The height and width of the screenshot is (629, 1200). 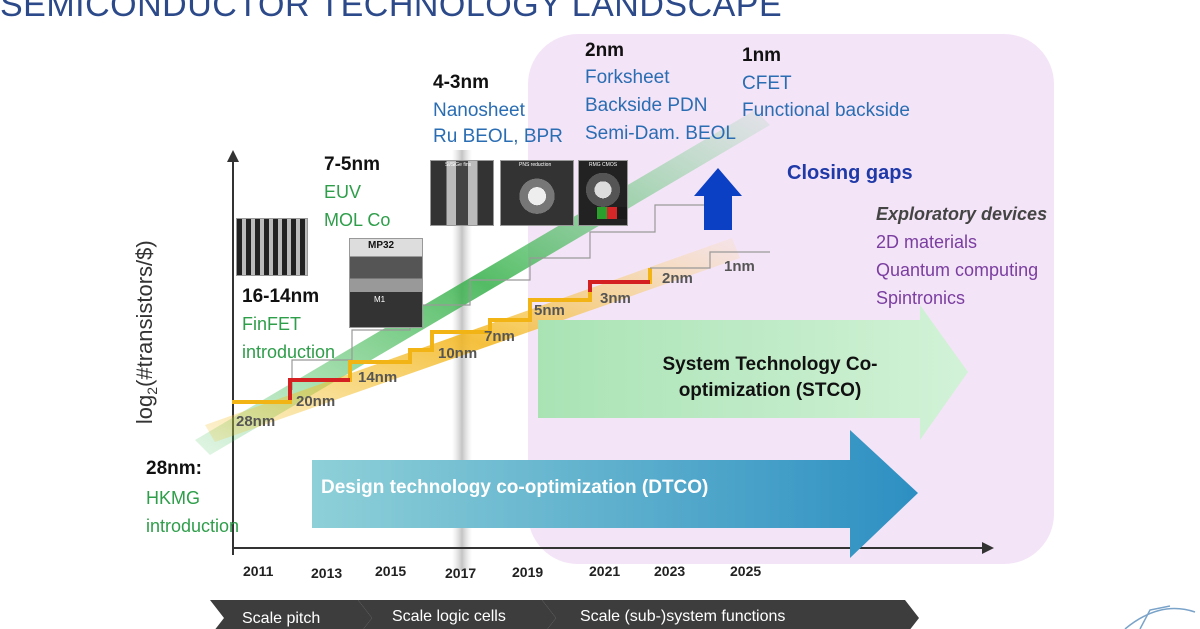 What do you see at coordinates (449, 616) in the screenshot?
I see `phase-label-2: Scale logic cells` at bounding box center [449, 616].